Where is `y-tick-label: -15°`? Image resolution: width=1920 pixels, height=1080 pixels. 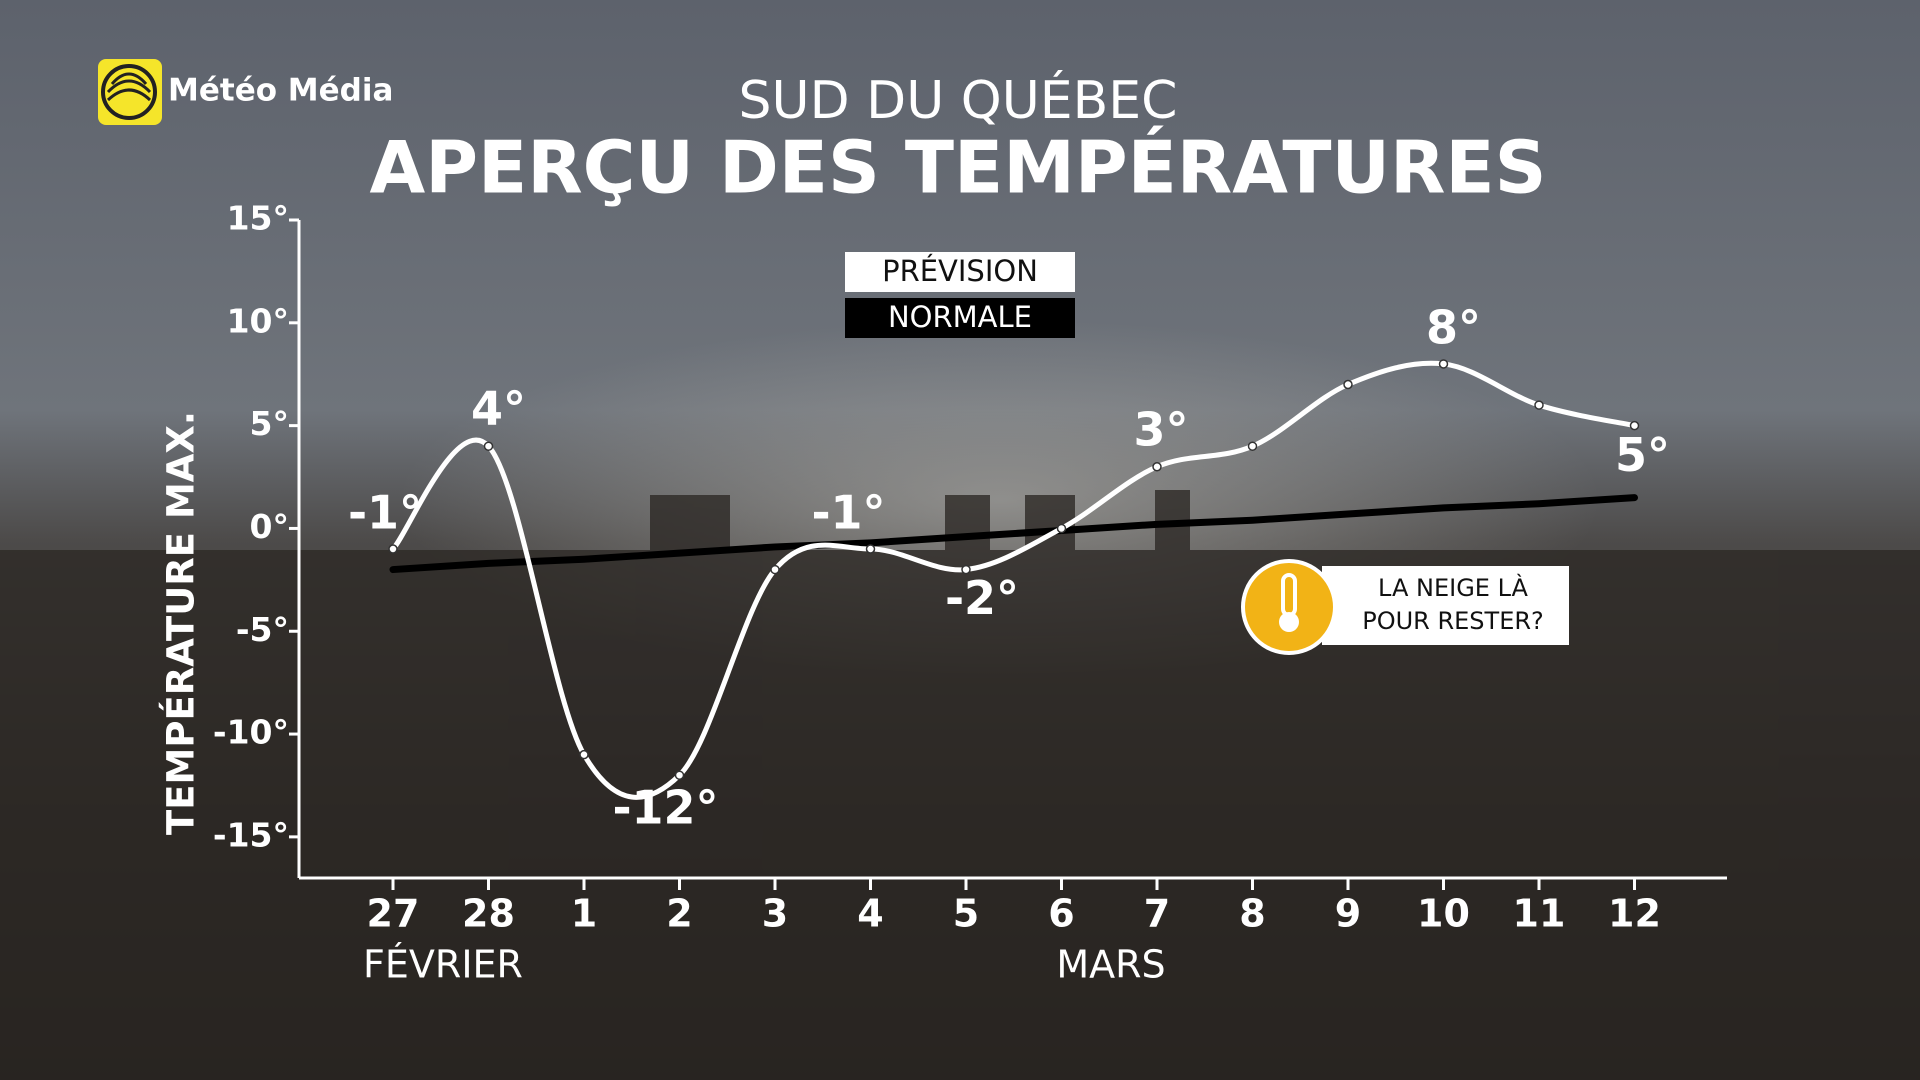 y-tick-label: -15° is located at coordinates (251, 834).